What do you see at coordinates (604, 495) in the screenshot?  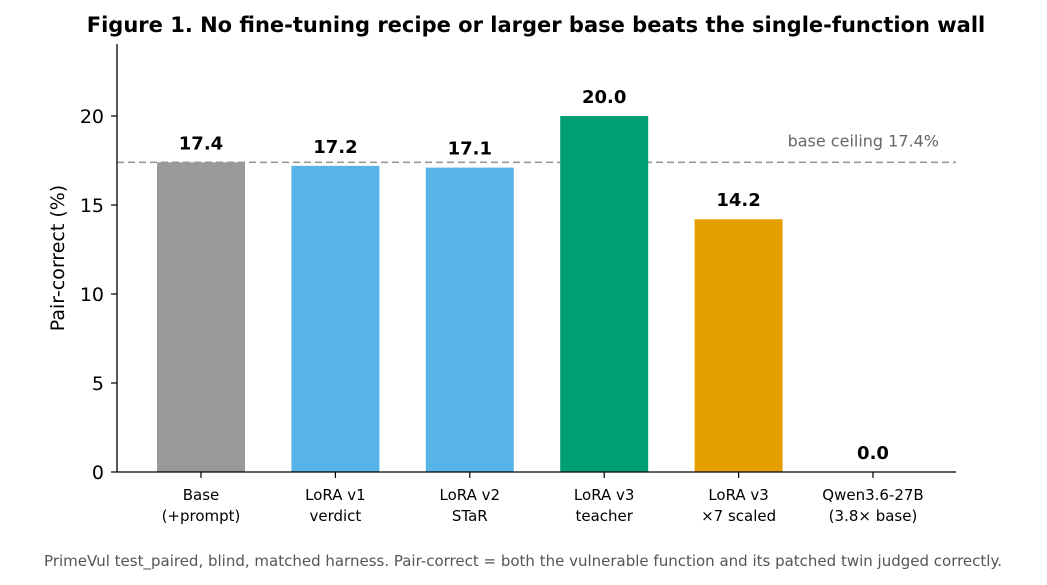 I see `category-label-4-line-1: LoRA v3` at bounding box center [604, 495].